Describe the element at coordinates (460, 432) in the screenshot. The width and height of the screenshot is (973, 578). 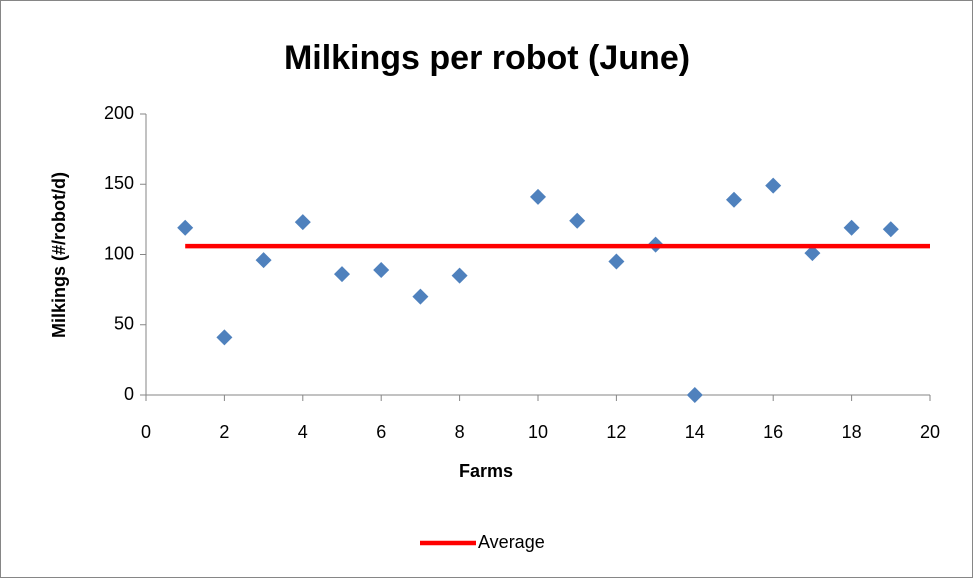
I see `x-tick-label: 8` at that location.